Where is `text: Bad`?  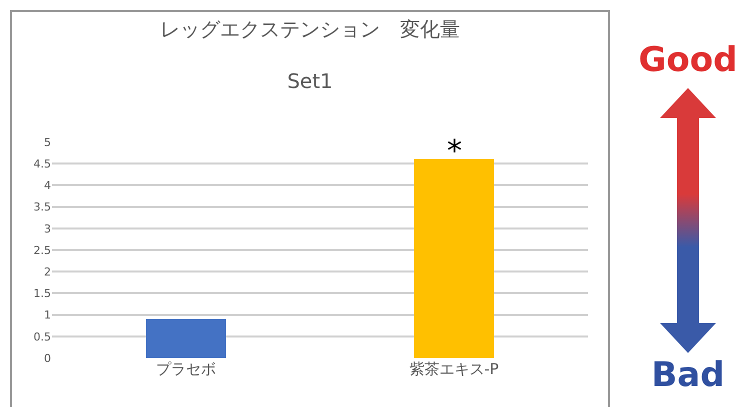 text: Bad is located at coordinates (688, 375).